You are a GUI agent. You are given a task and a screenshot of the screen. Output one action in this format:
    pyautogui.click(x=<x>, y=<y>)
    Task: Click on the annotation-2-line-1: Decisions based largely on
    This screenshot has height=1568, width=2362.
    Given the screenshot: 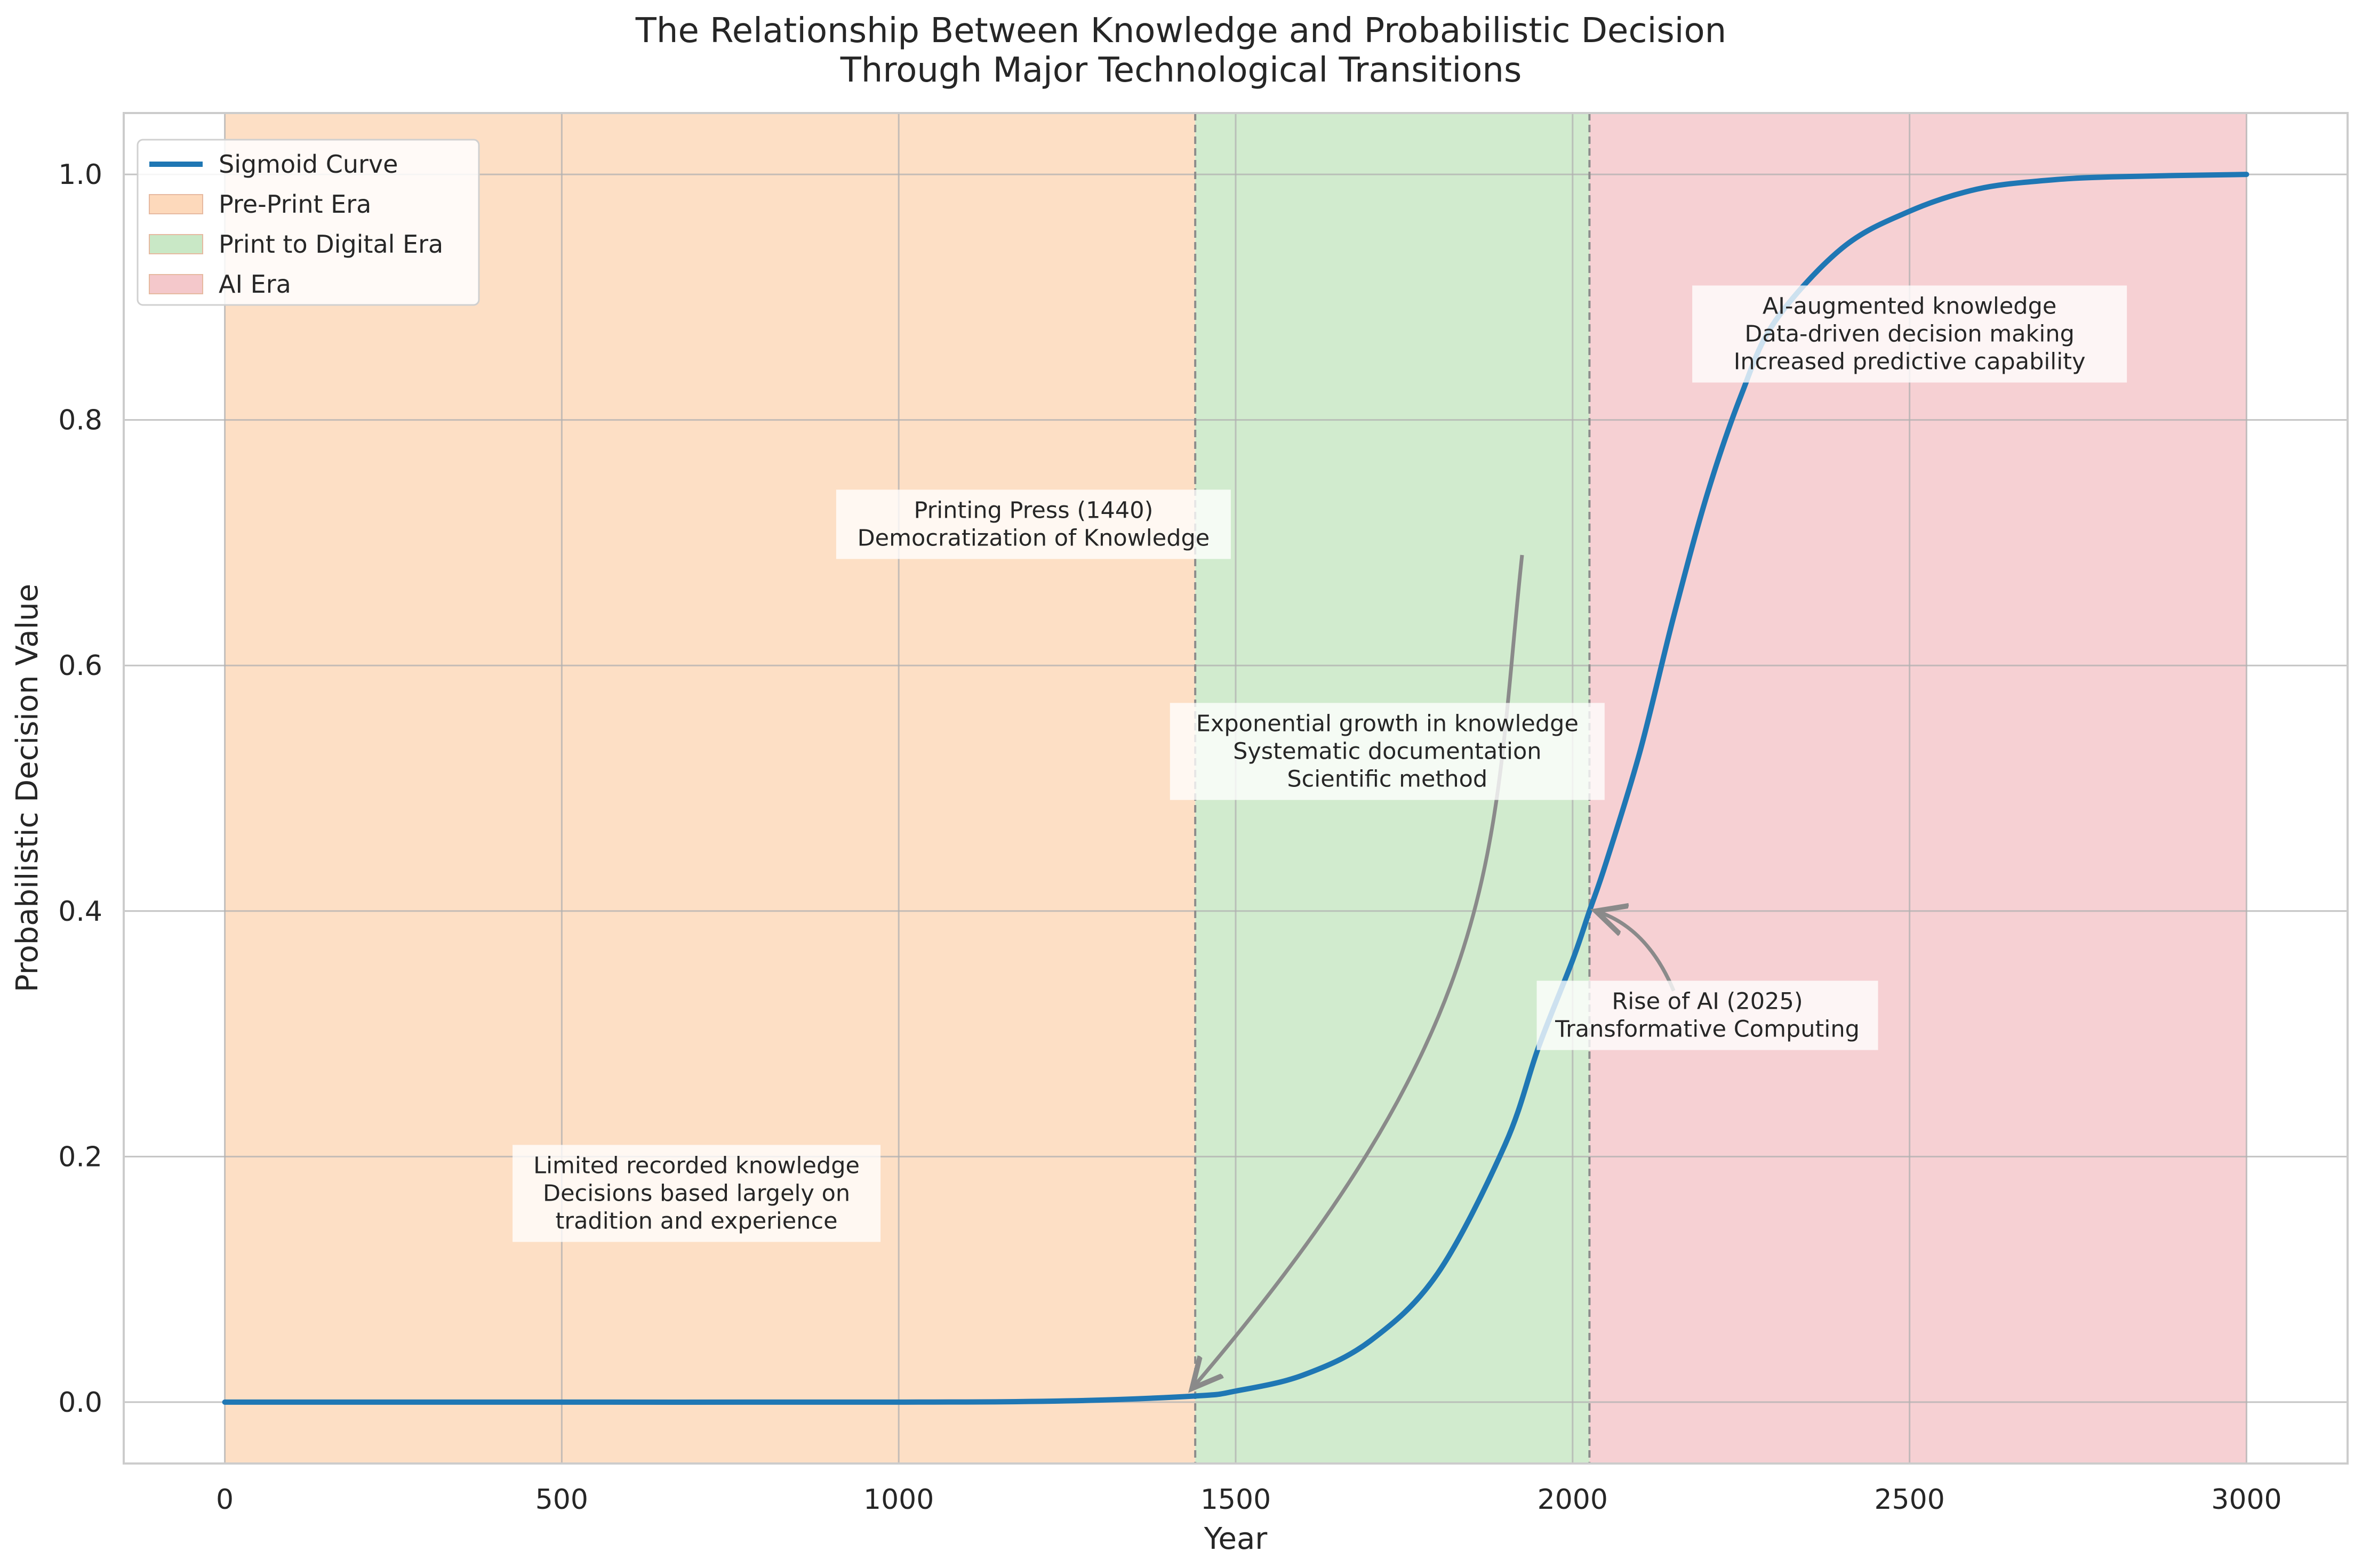 What is the action you would take?
    pyautogui.click(x=696, y=1193)
    